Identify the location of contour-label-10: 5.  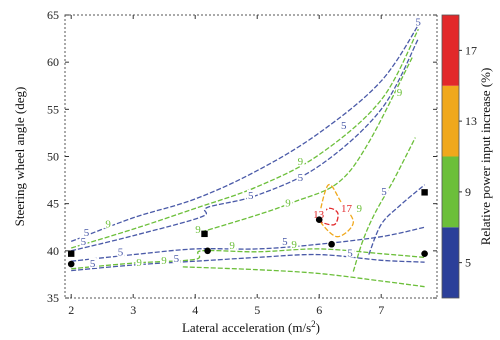
(384, 192).